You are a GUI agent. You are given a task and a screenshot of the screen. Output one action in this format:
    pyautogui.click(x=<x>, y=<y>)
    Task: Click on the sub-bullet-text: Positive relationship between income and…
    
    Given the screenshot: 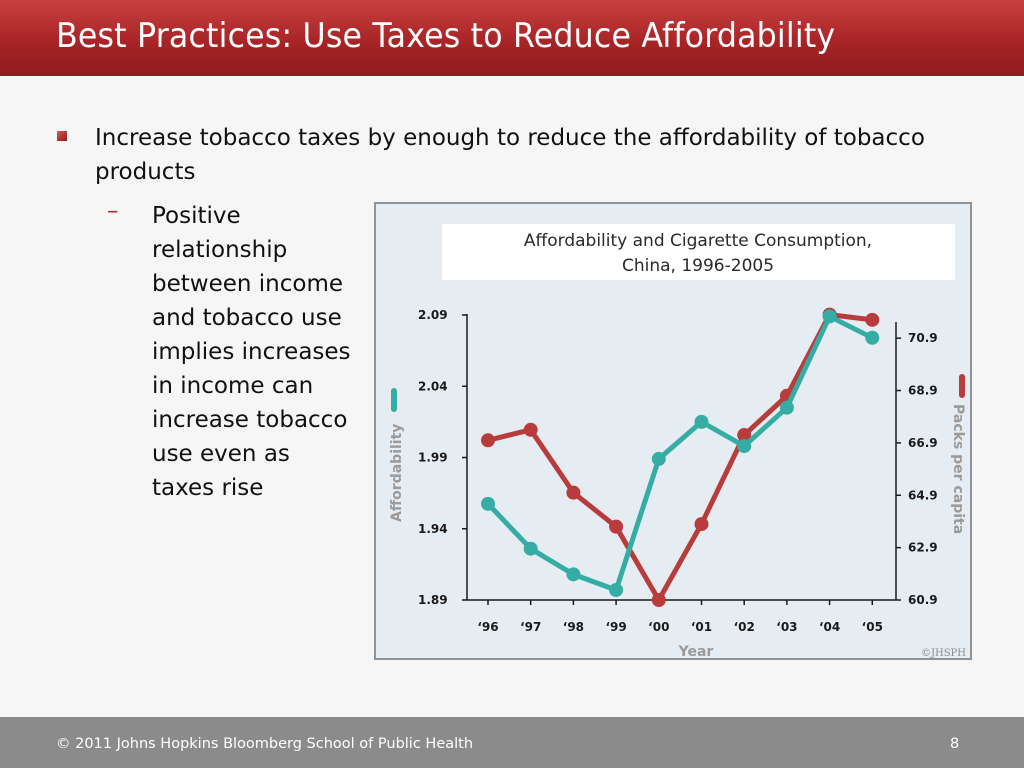 What is the action you would take?
    pyautogui.click(x=264, y=352)
    